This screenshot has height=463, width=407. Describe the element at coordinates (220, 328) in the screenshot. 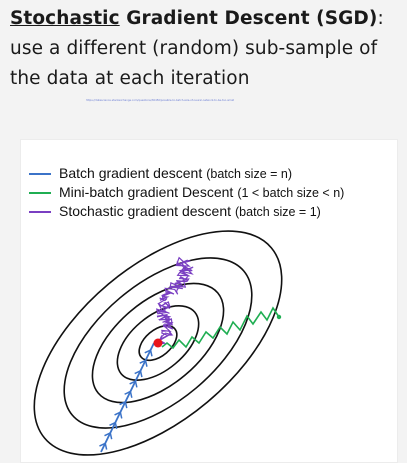

I see `minibatch-path` at that location.